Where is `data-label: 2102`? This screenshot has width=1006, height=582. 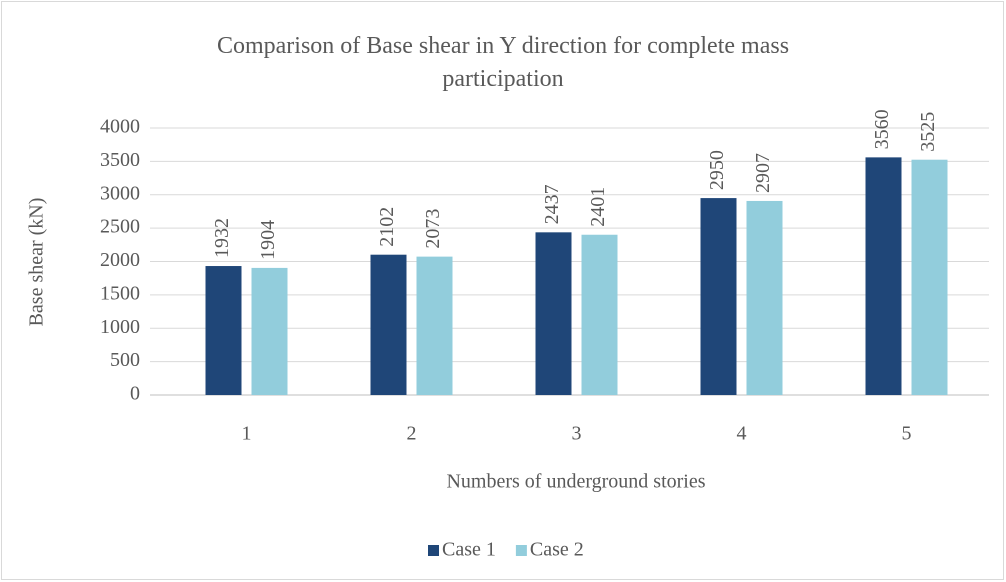
data-label: 2102 is located at coordinates (387, 227).